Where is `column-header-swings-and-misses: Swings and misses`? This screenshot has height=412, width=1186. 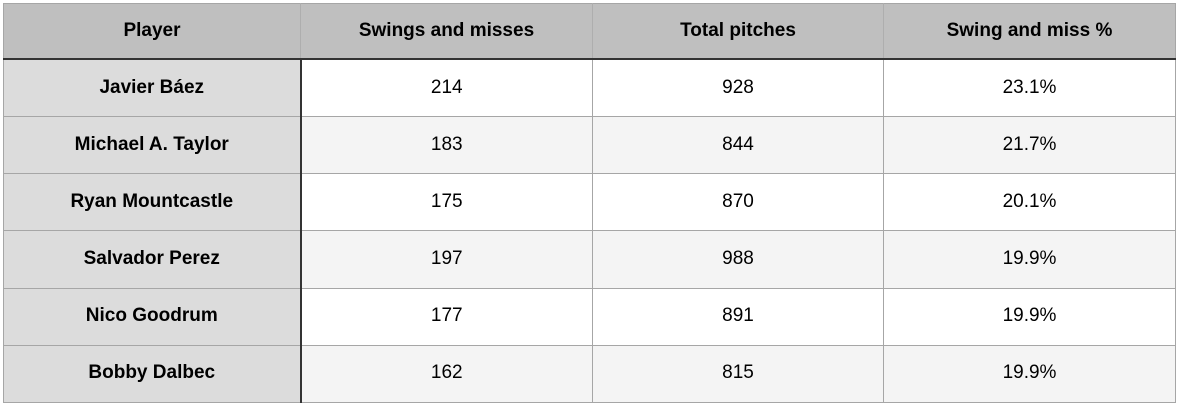 column-header-swings-and-misses: Swings and misses is located at coordinates (446, 31).